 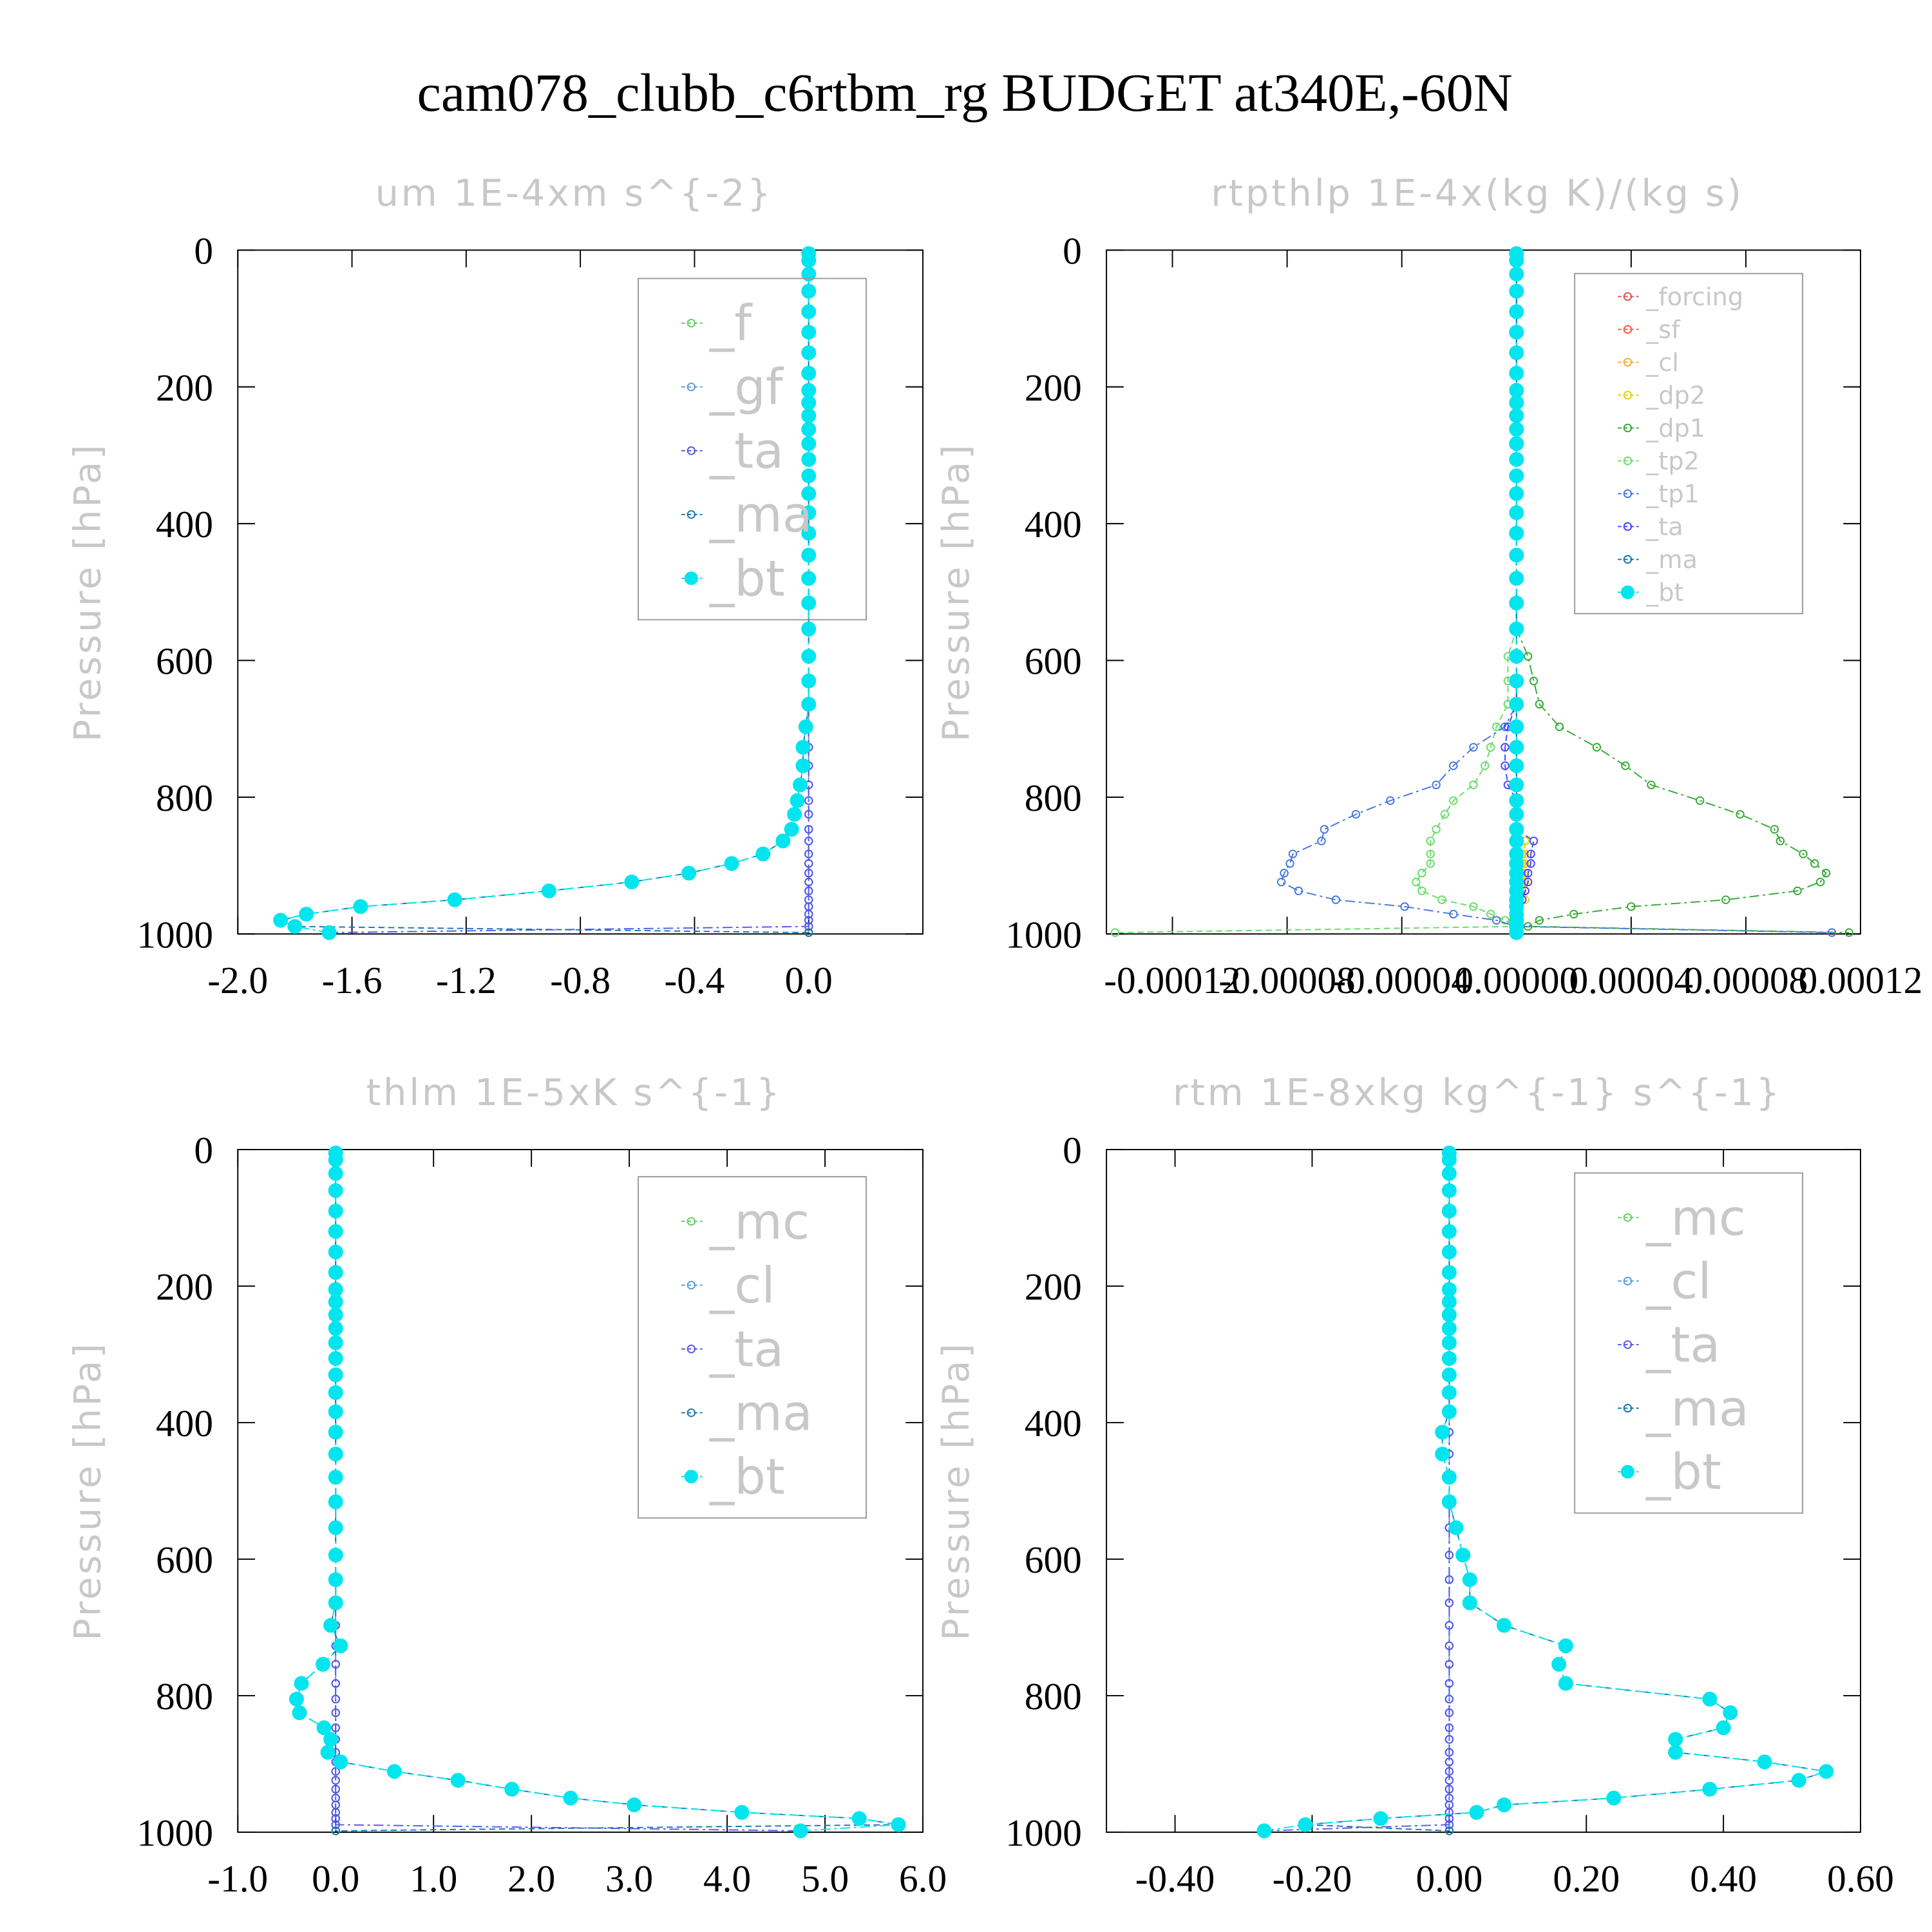 What do you see at coordinates (1861, 1878) in the screenshot?
I see `x-tick-label: 0.60` at bounding box center [1861, 1878].